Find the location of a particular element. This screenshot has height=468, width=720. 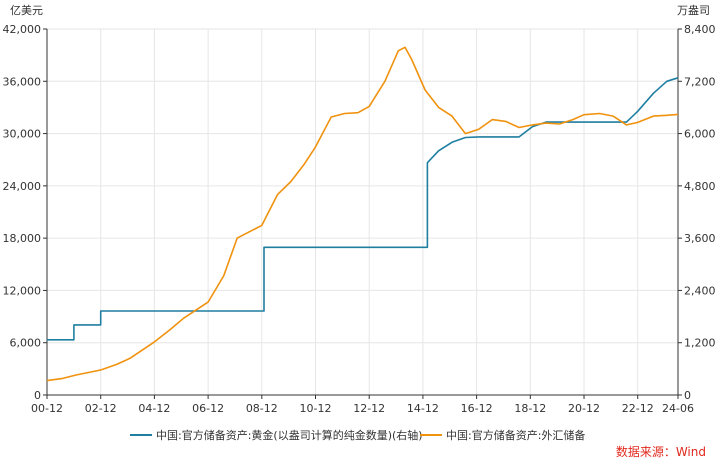

right-tick-label: 1,200 is located at coordinates (700, 343).